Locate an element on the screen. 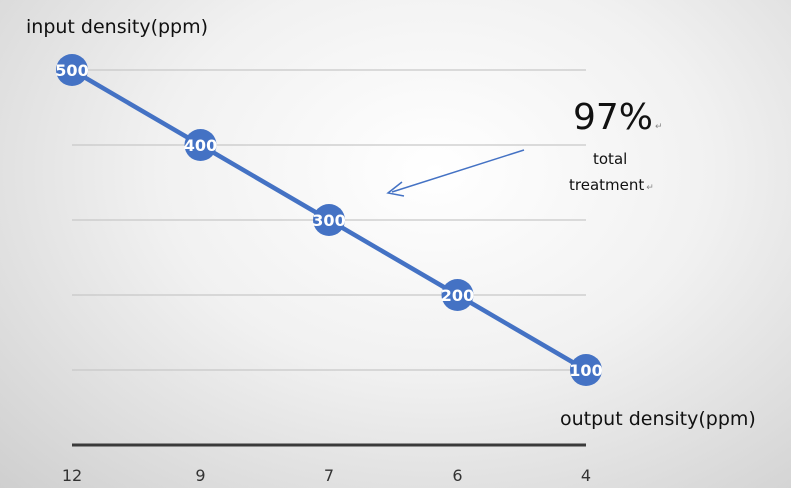 This screenshot has height=488, width=791. x-tick-label: 9 is located at coordinates (200, 475).